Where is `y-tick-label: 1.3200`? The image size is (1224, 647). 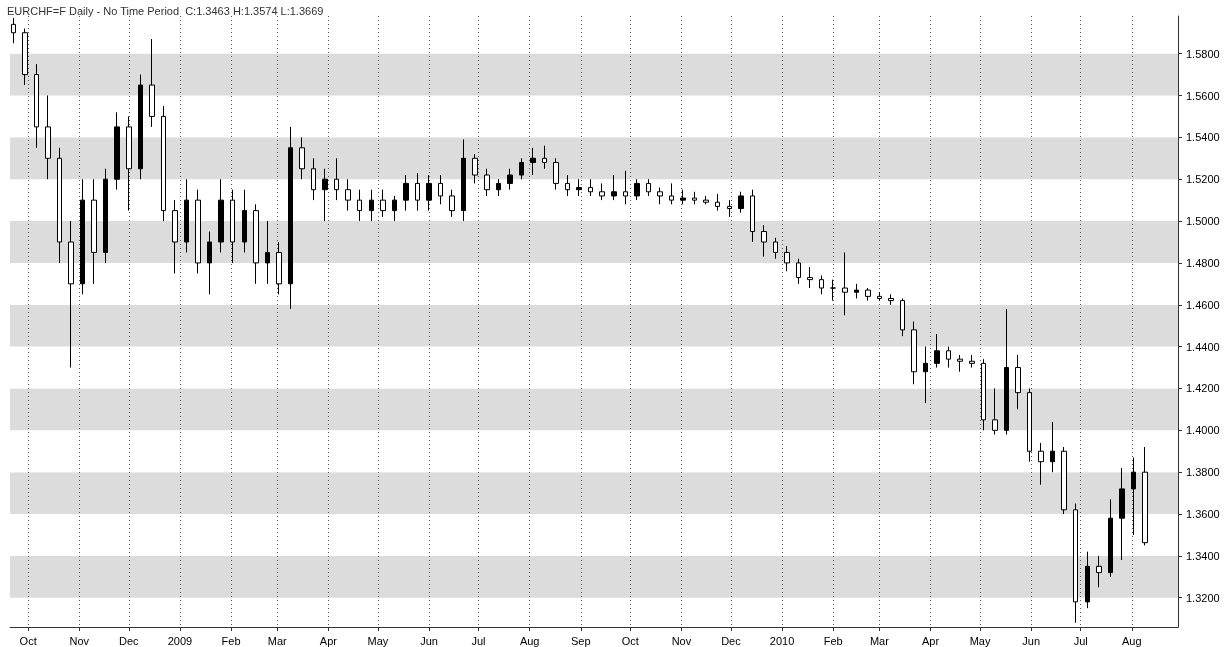
y-tick-label: 1.3200 is located at coordinates (1203, 597).